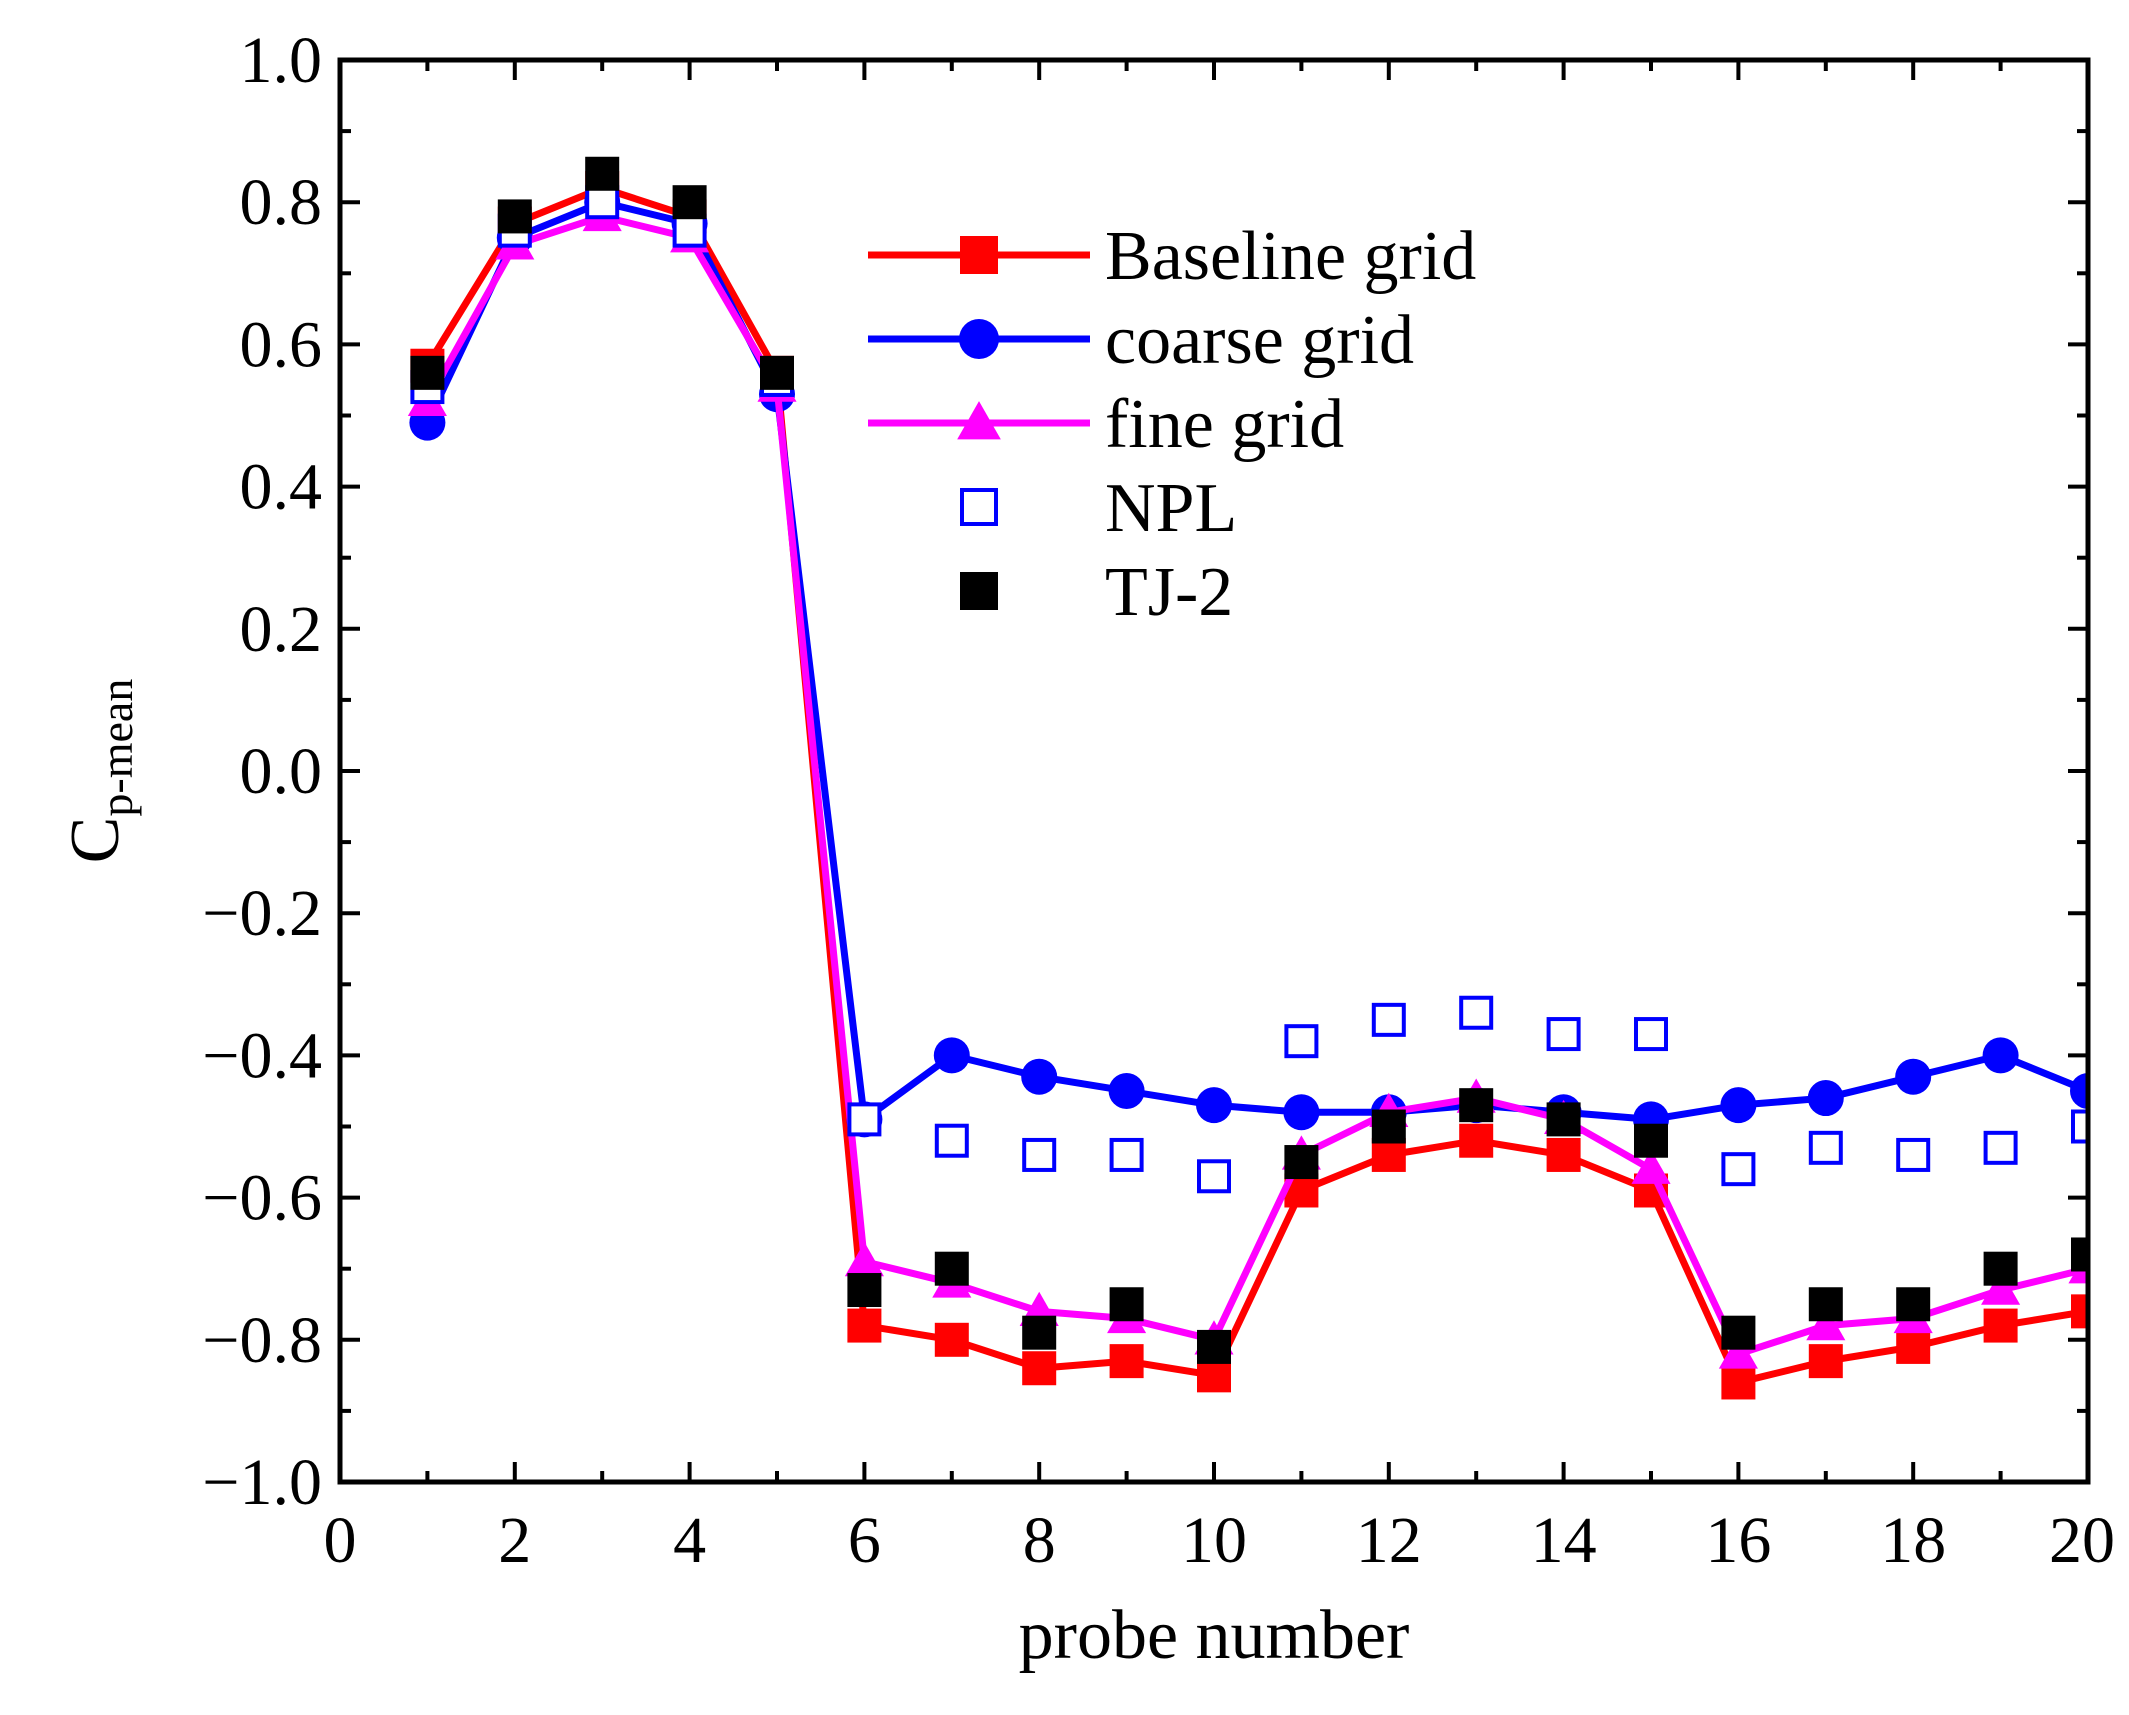 This screenshot has height=1715, width=2129. I want to click on x-tick-label: 12, so click(1389, 1540).